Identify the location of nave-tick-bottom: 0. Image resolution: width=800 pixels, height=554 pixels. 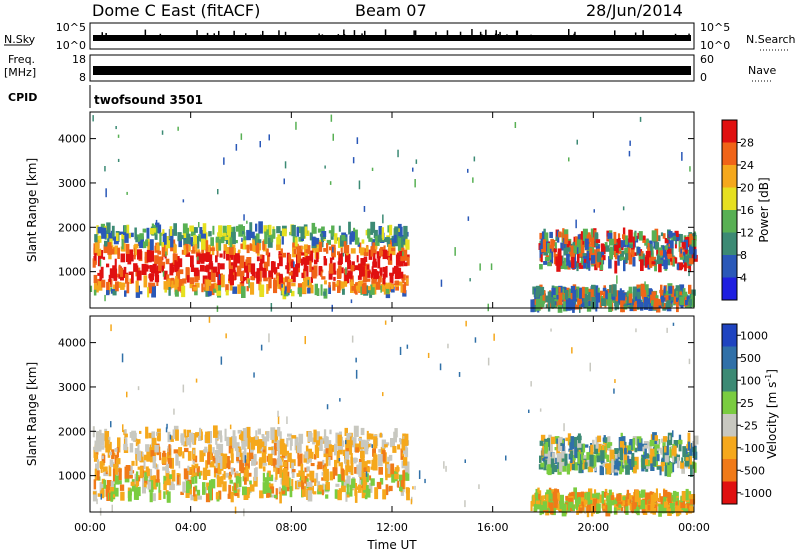
(703, 77).